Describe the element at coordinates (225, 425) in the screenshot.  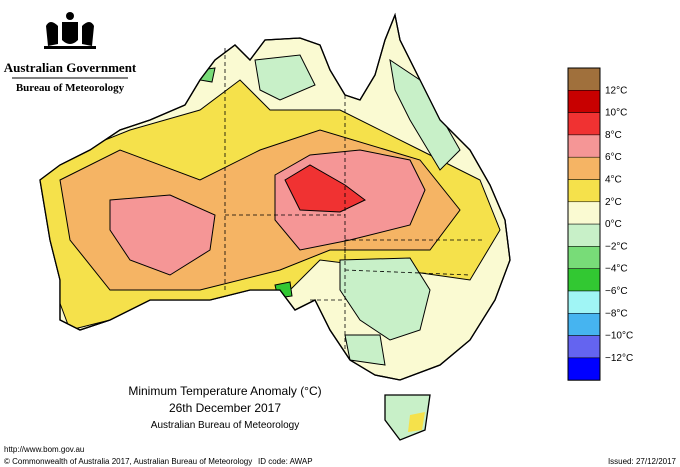
I see `caption-source: Australian Bureau of Meteorology` at that location.